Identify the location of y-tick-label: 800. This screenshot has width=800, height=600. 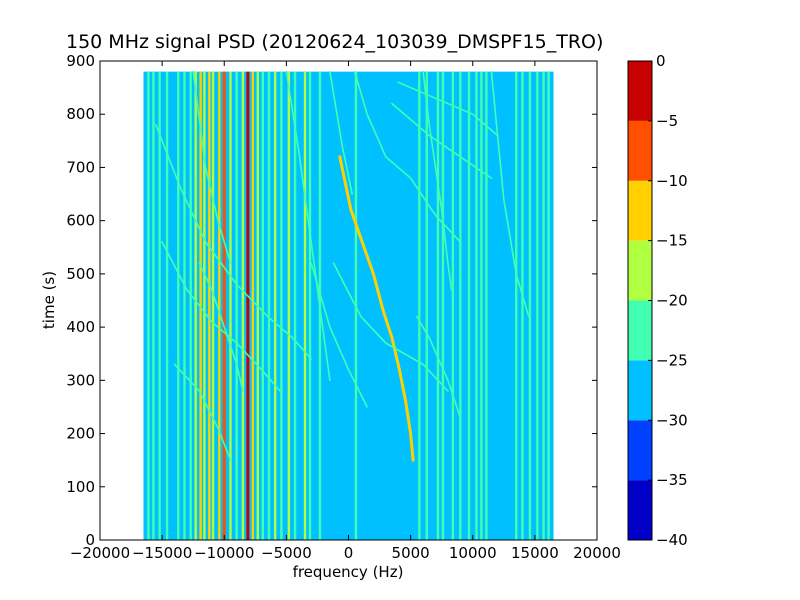
(80, 114).